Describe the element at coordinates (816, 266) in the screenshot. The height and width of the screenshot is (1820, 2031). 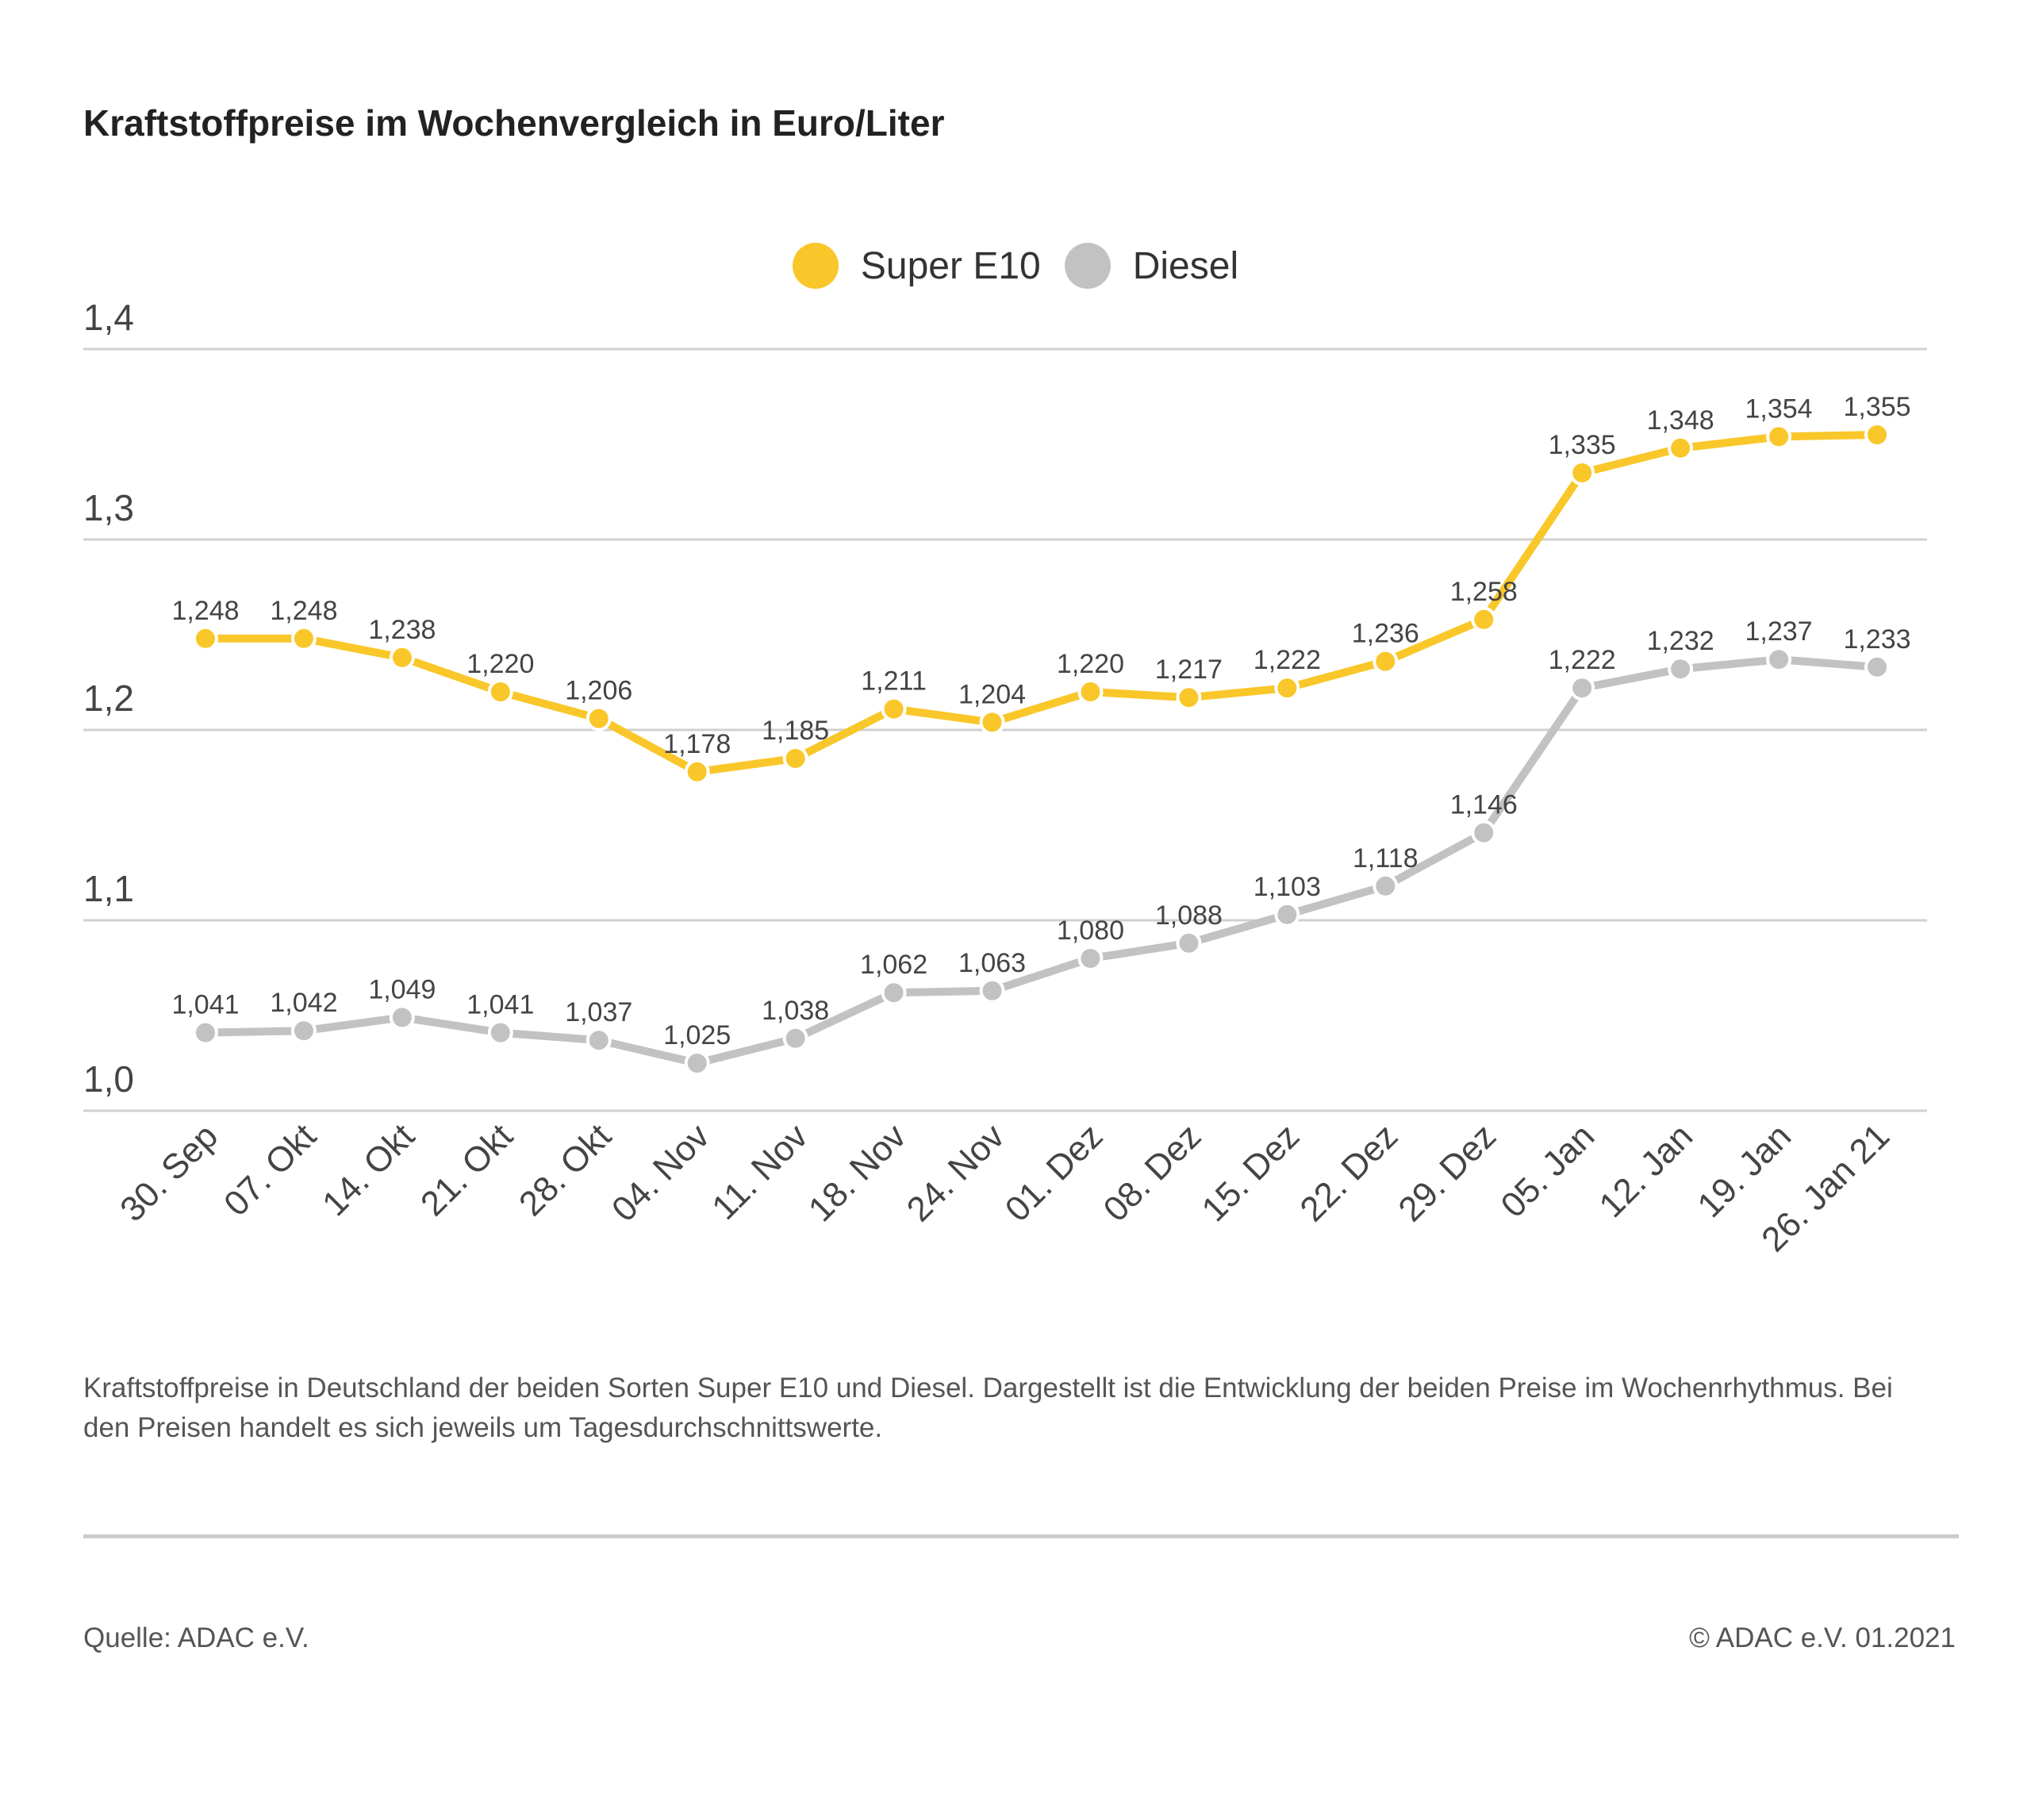
I see `legend-marker-super-e10` at that location.